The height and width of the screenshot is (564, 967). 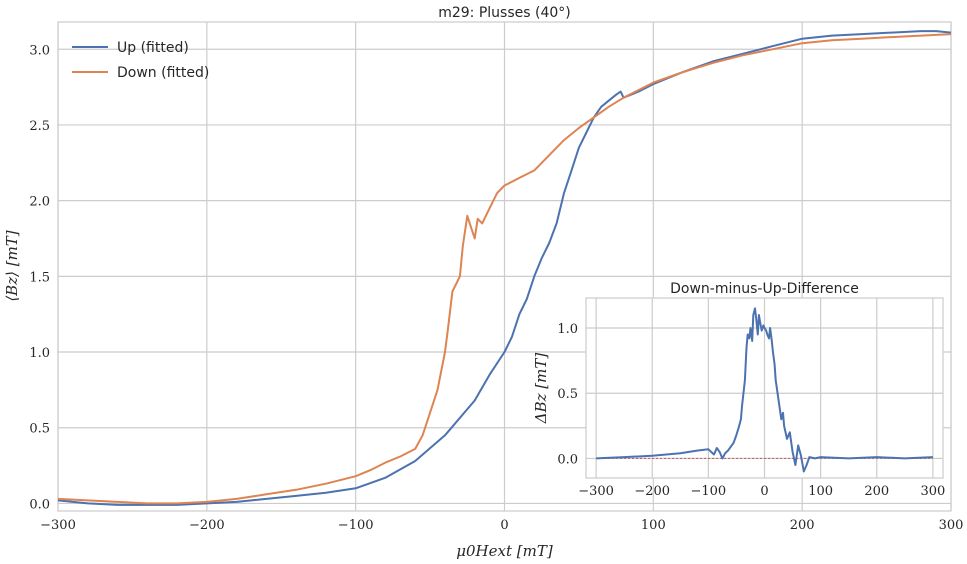 What do you see at coordinates (163, 73) in the screenshot?
I see `legend-label-down: Down (fitted)` at bounding box center [163, 73].